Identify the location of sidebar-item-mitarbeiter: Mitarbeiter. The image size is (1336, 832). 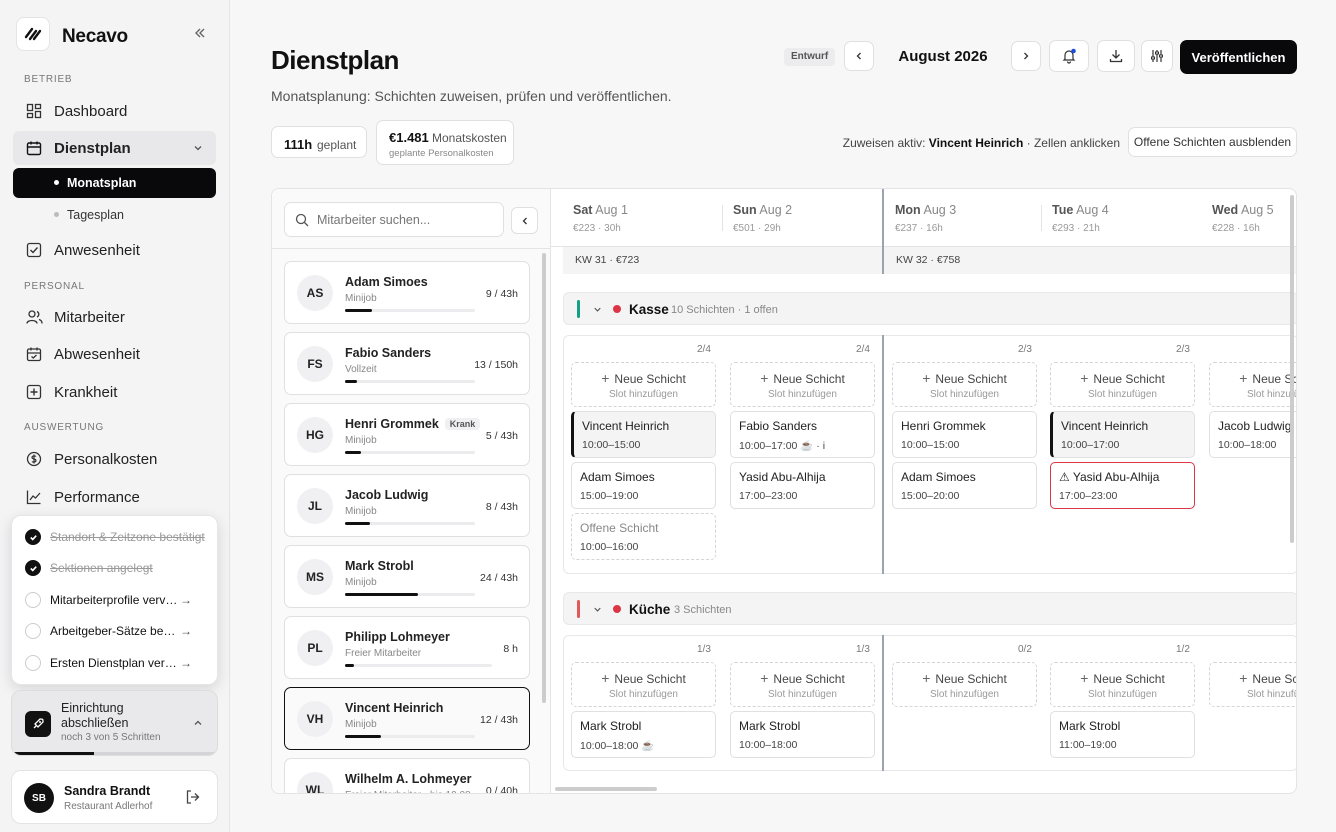
(114, 317).